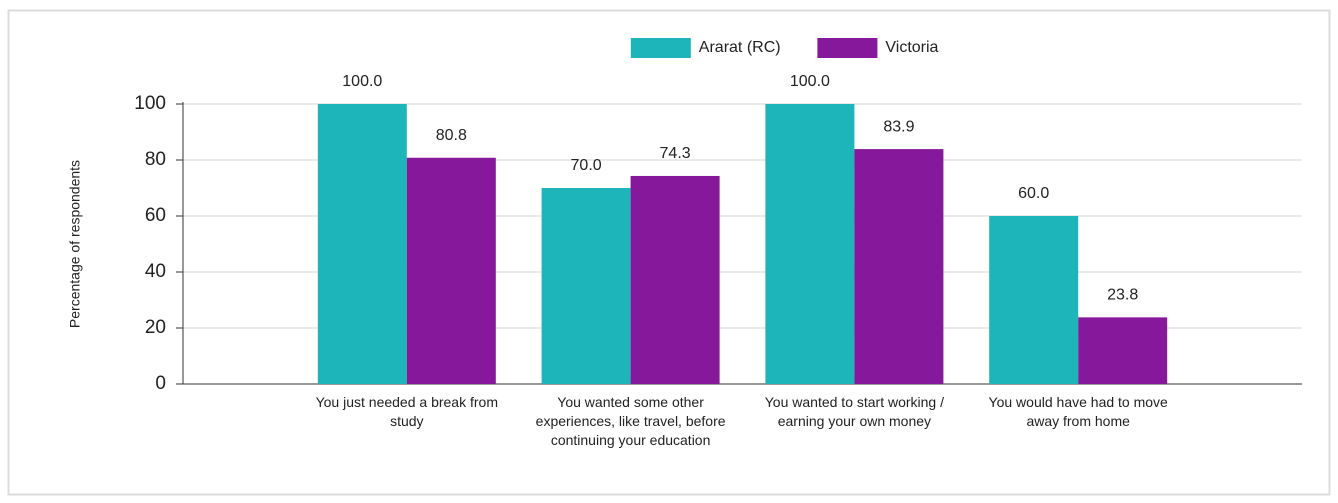 This screenshot has width=1338, height=503. What do you see at coordinates (155, 215) in the screenshot?
I see `y-tick-label: 60` at bounding box center [155, 215].